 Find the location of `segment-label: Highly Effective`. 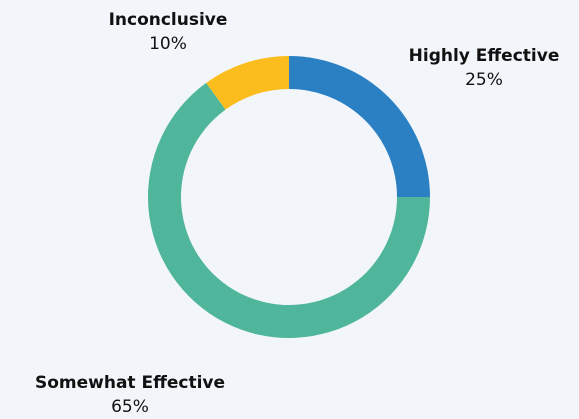

segment-label: Highly Effective is located at coordinates (484, 56).